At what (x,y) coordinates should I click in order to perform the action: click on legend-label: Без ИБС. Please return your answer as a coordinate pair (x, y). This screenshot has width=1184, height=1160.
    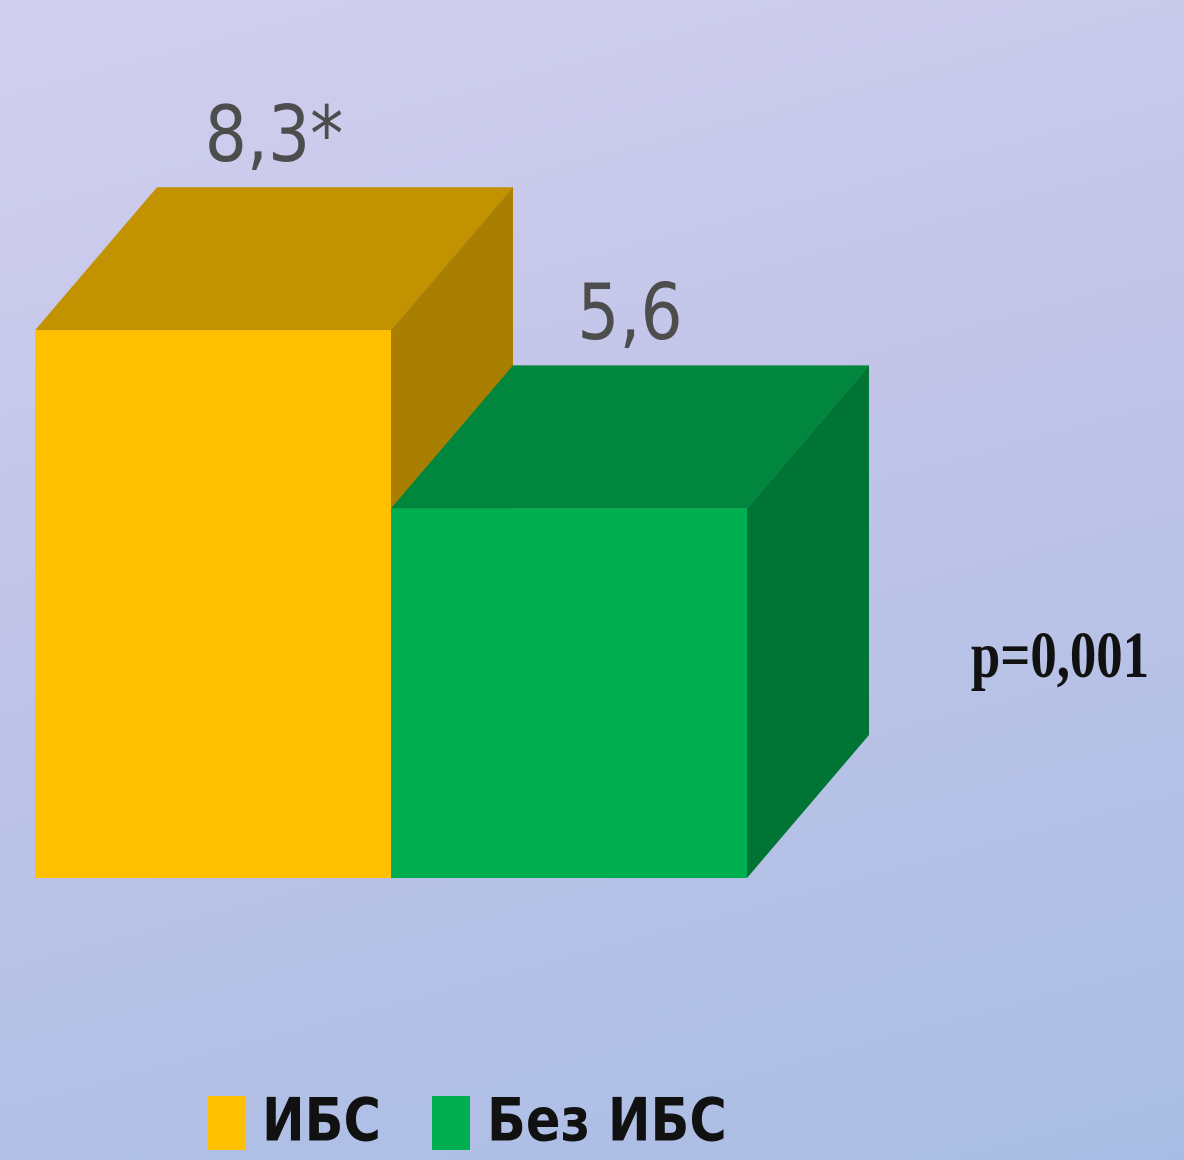
    Looking at the image, I should click on (607, 1120).